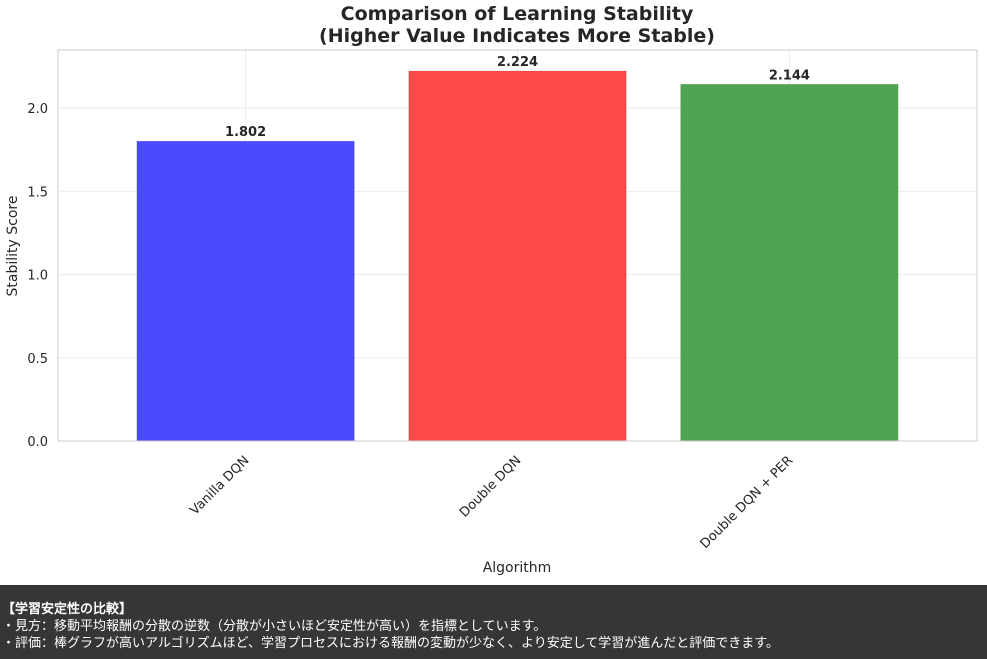  Describe the element at coordinates (747, 502) in the screenshot. I see `x-tick-label: Double DQN + PER` at that location.